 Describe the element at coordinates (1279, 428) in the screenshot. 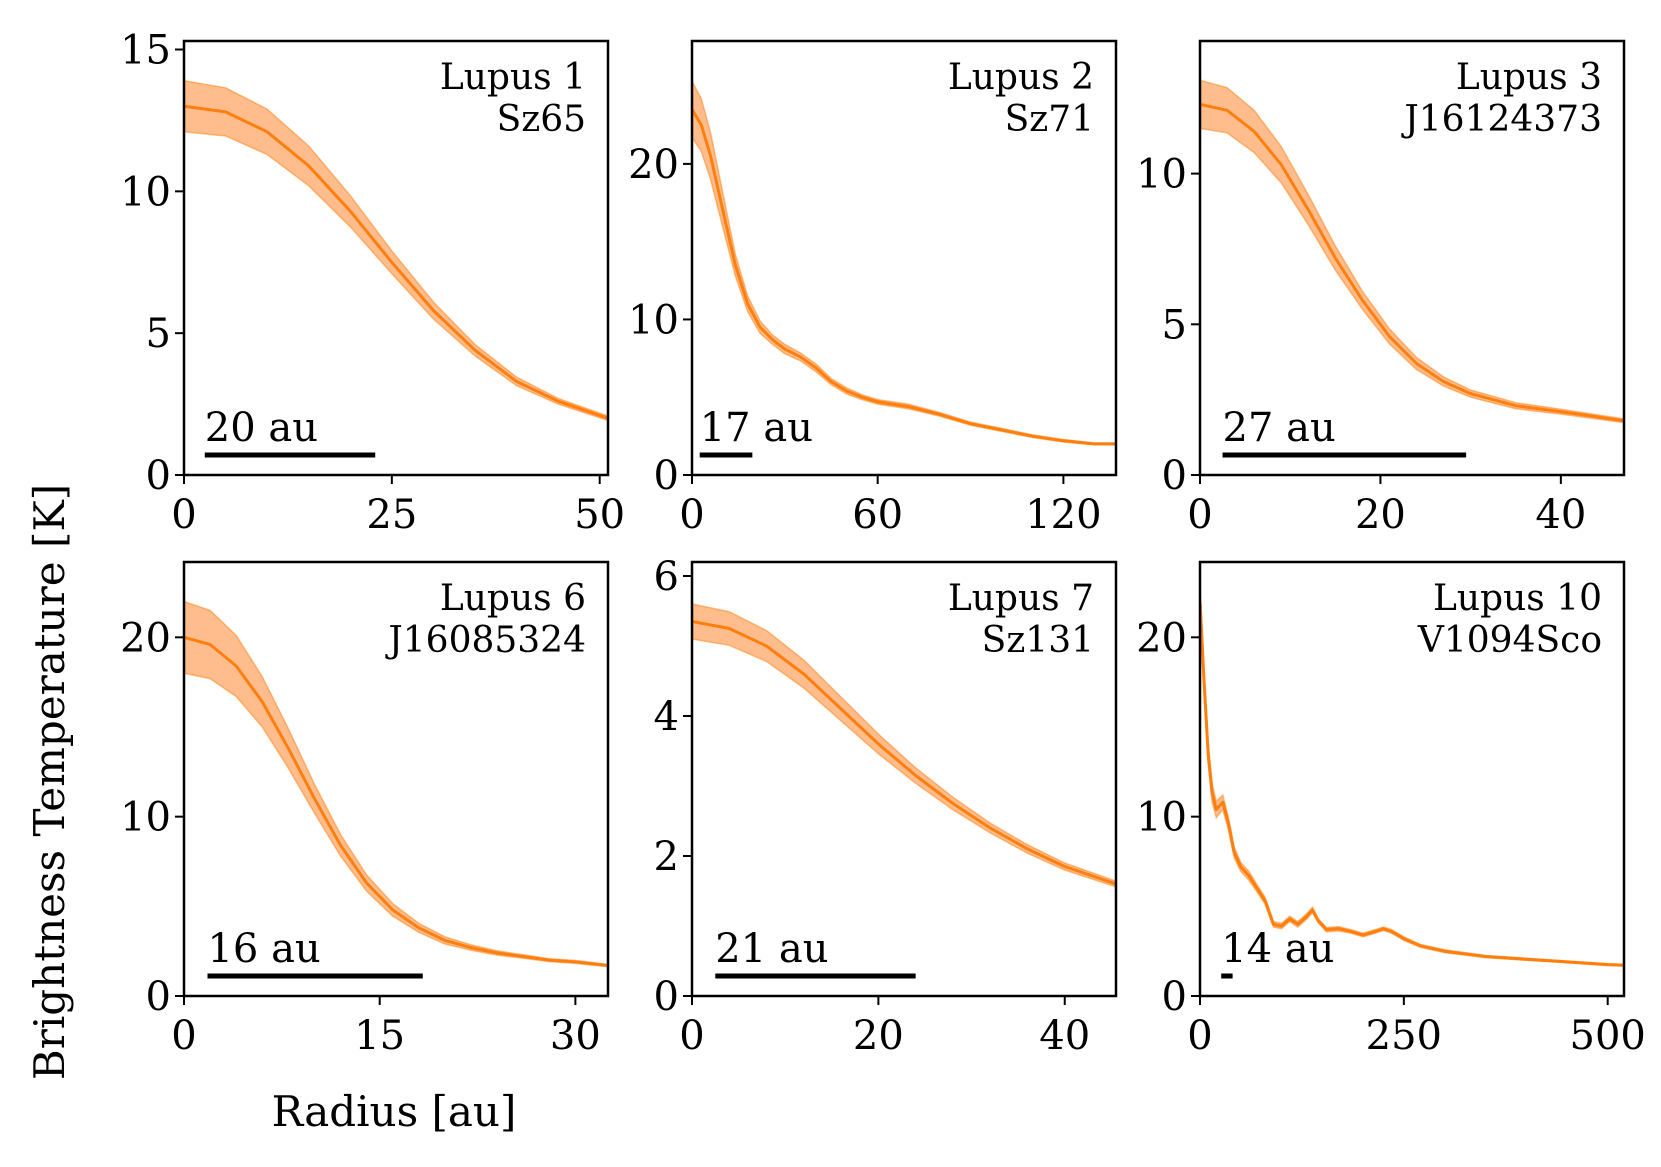

I see `scale-bar-label: 27 au` at that location.